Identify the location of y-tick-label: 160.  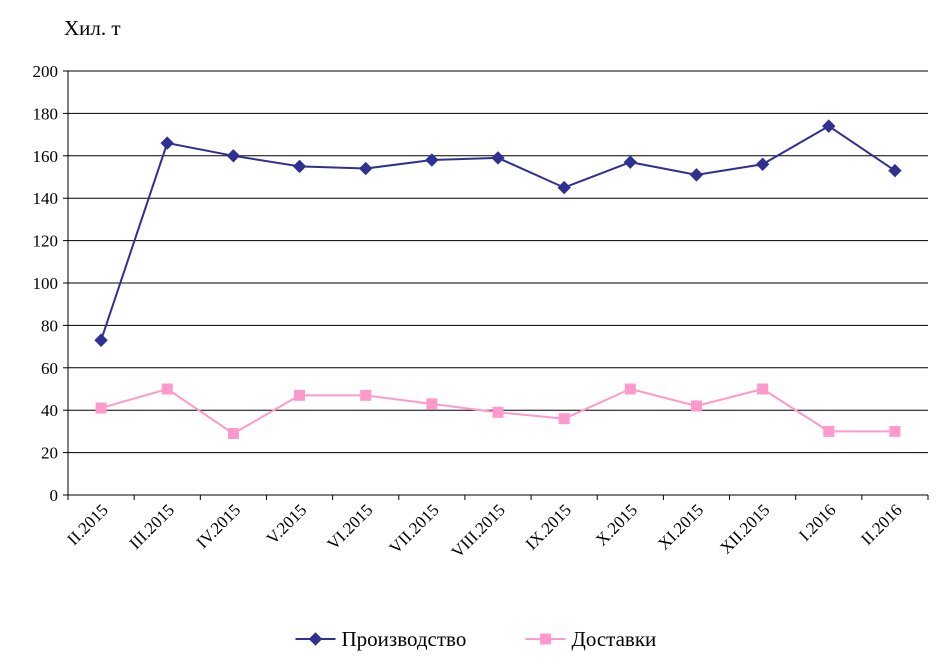
(46, 156).